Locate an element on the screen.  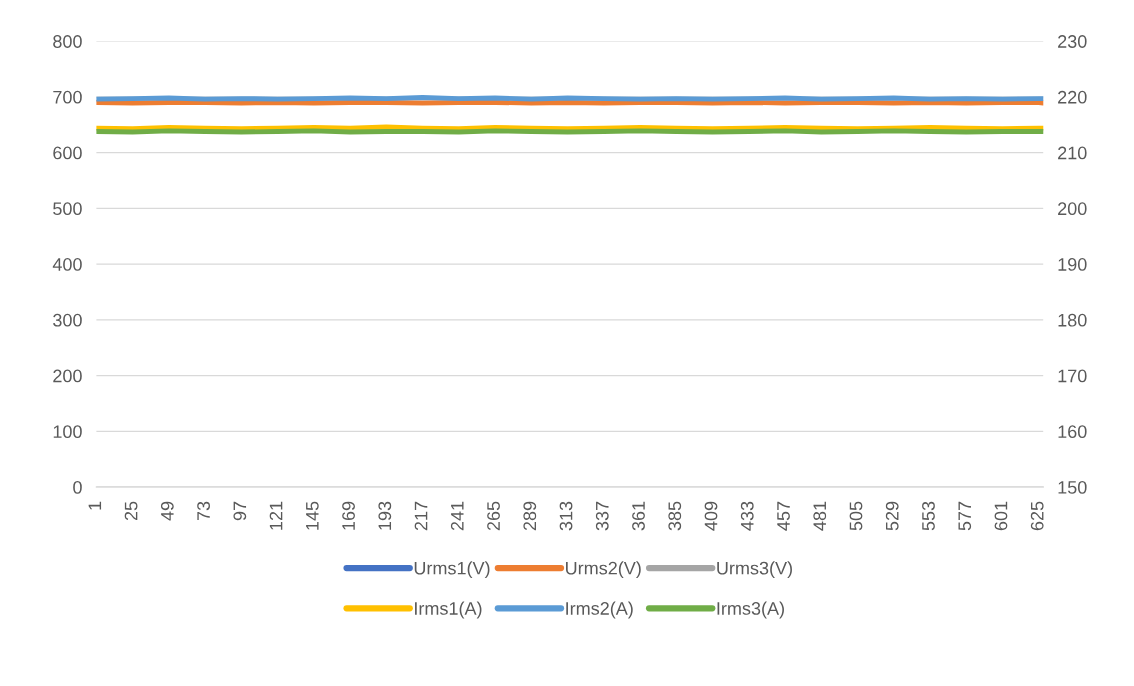
x-tick-label: 25 is located at coordinates (131, 511).